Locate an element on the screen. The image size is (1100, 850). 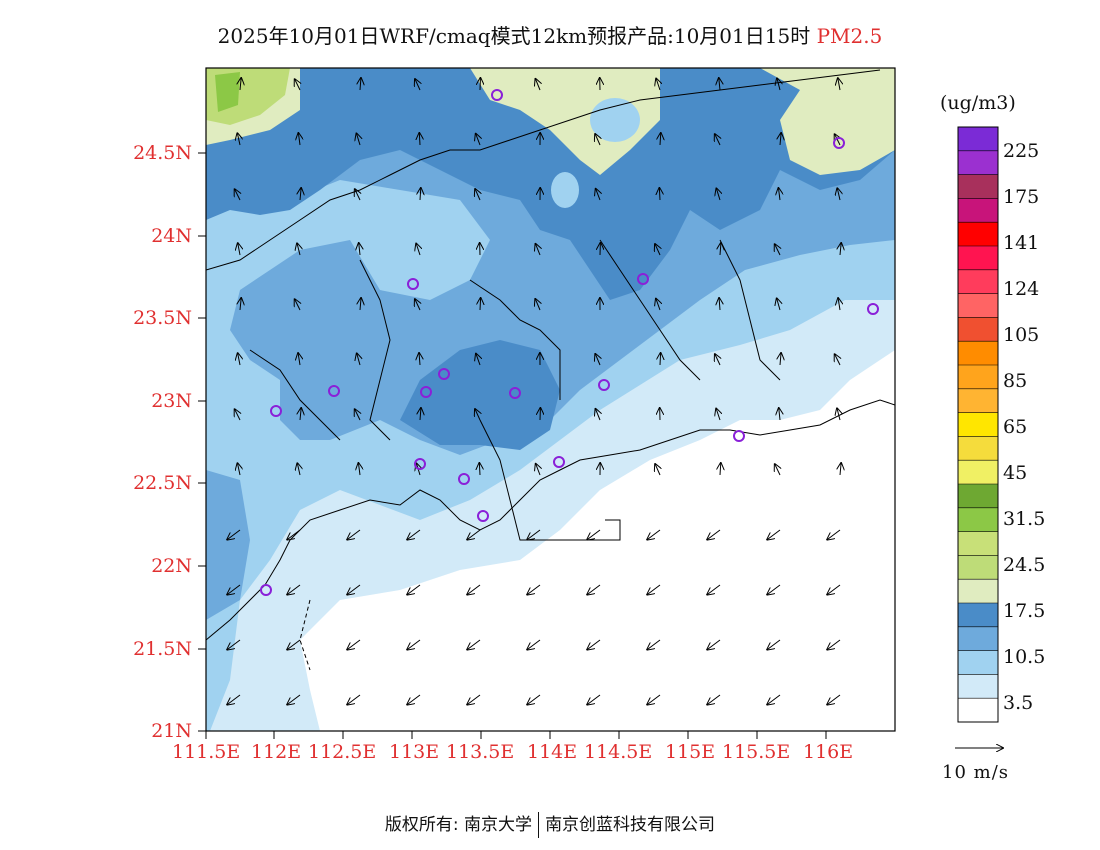
field-dark-blue-center is located at coordinates (480, 395).